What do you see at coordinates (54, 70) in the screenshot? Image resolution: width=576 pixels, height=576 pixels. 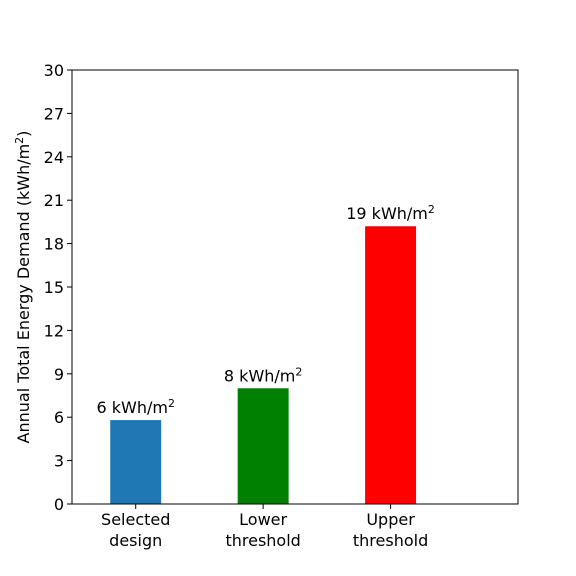 I see `y-tick-label: 30` at bounding box center [54, 70].